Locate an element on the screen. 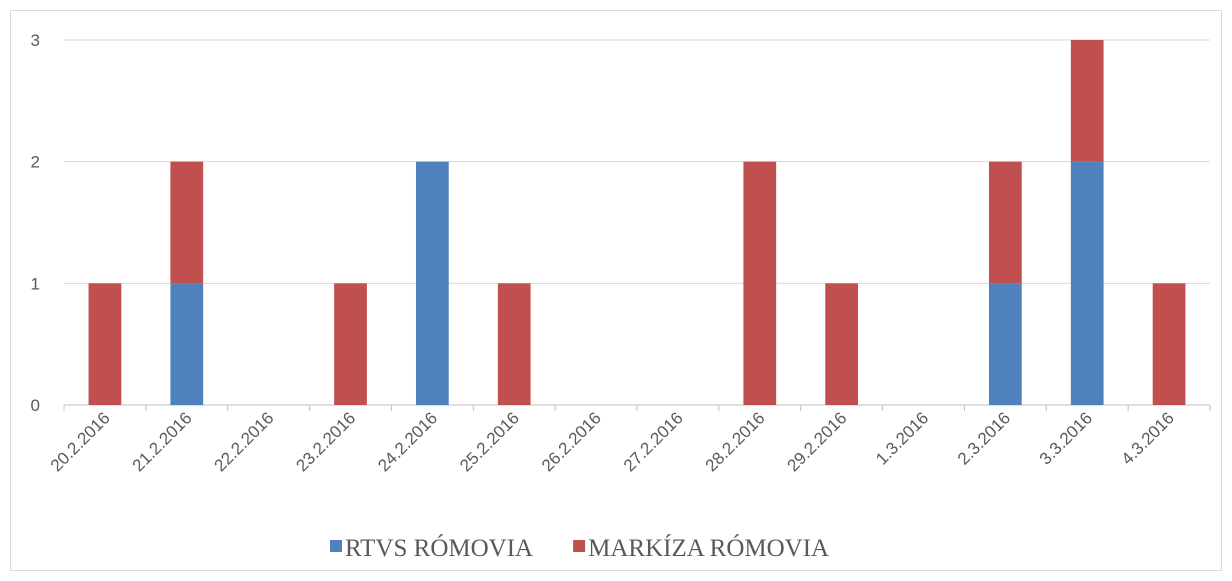 The image size is (1232, 581). legend-label: RTVS RÓMOVIA is located at coordinates (439, 548).